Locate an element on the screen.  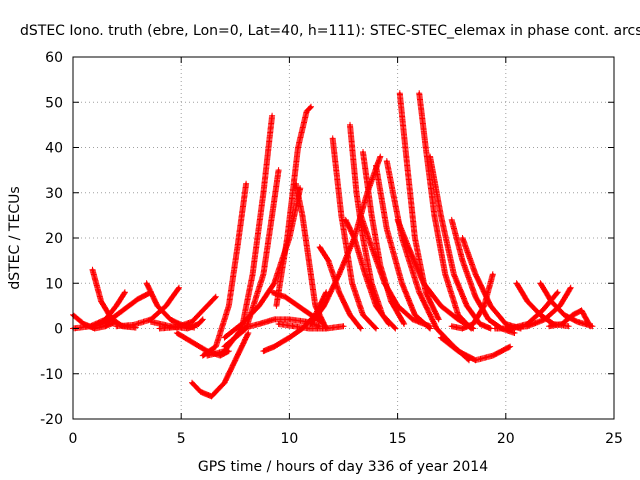
y-tick-label: 40 is located at coordinates (54, 149).